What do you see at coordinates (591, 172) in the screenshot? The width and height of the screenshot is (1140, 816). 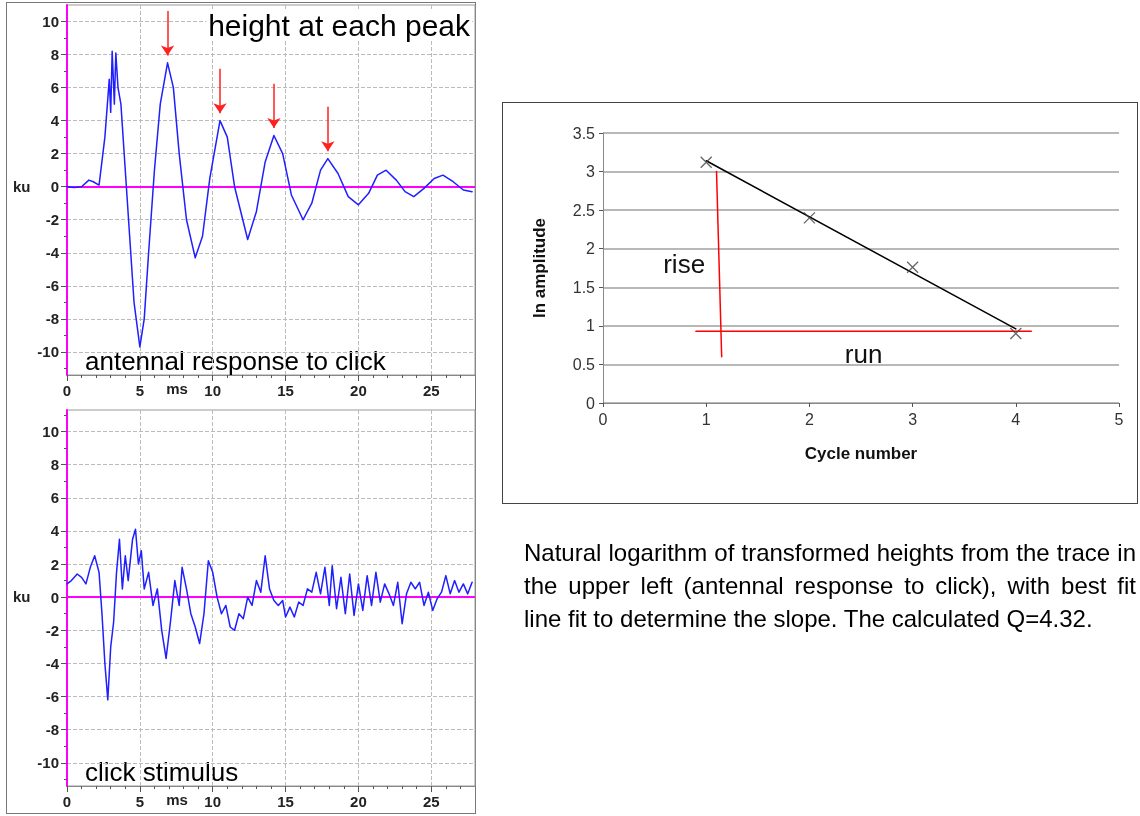 I see `y-tick-label: 3` at bounding box center [591, 172].